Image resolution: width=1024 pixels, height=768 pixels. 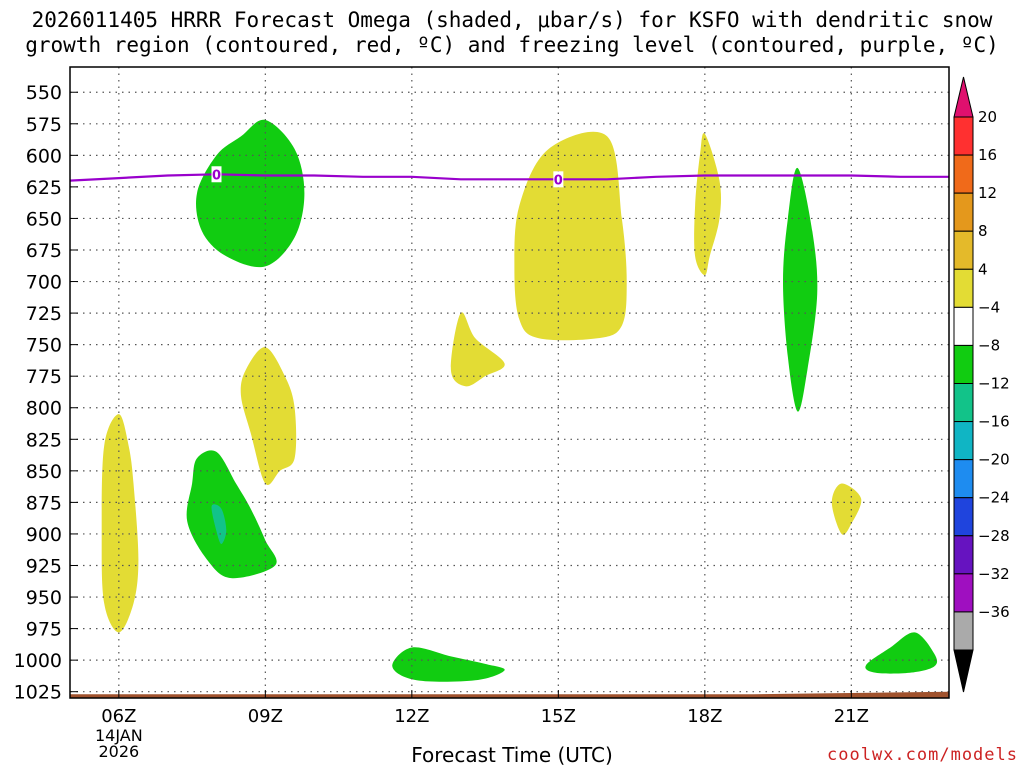 I want to click on y-tick-label-925: 925, so click(x=44, y=566).